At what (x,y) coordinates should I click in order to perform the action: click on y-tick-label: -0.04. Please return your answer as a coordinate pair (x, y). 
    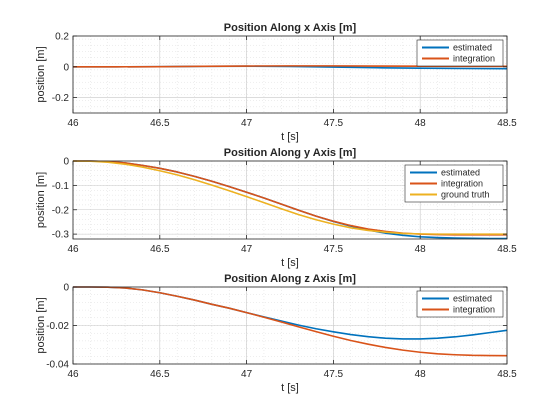
    Looking at the image, I should click on (57, 365).